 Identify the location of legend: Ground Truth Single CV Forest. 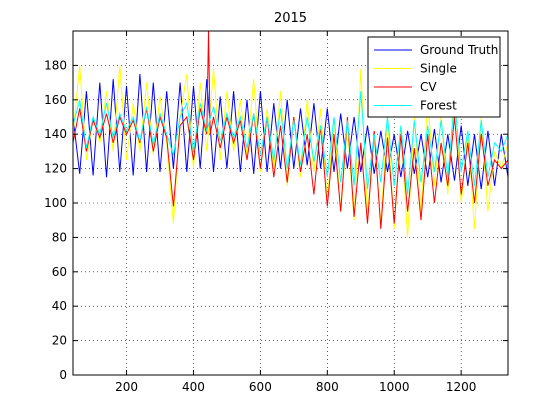
(434, 77).